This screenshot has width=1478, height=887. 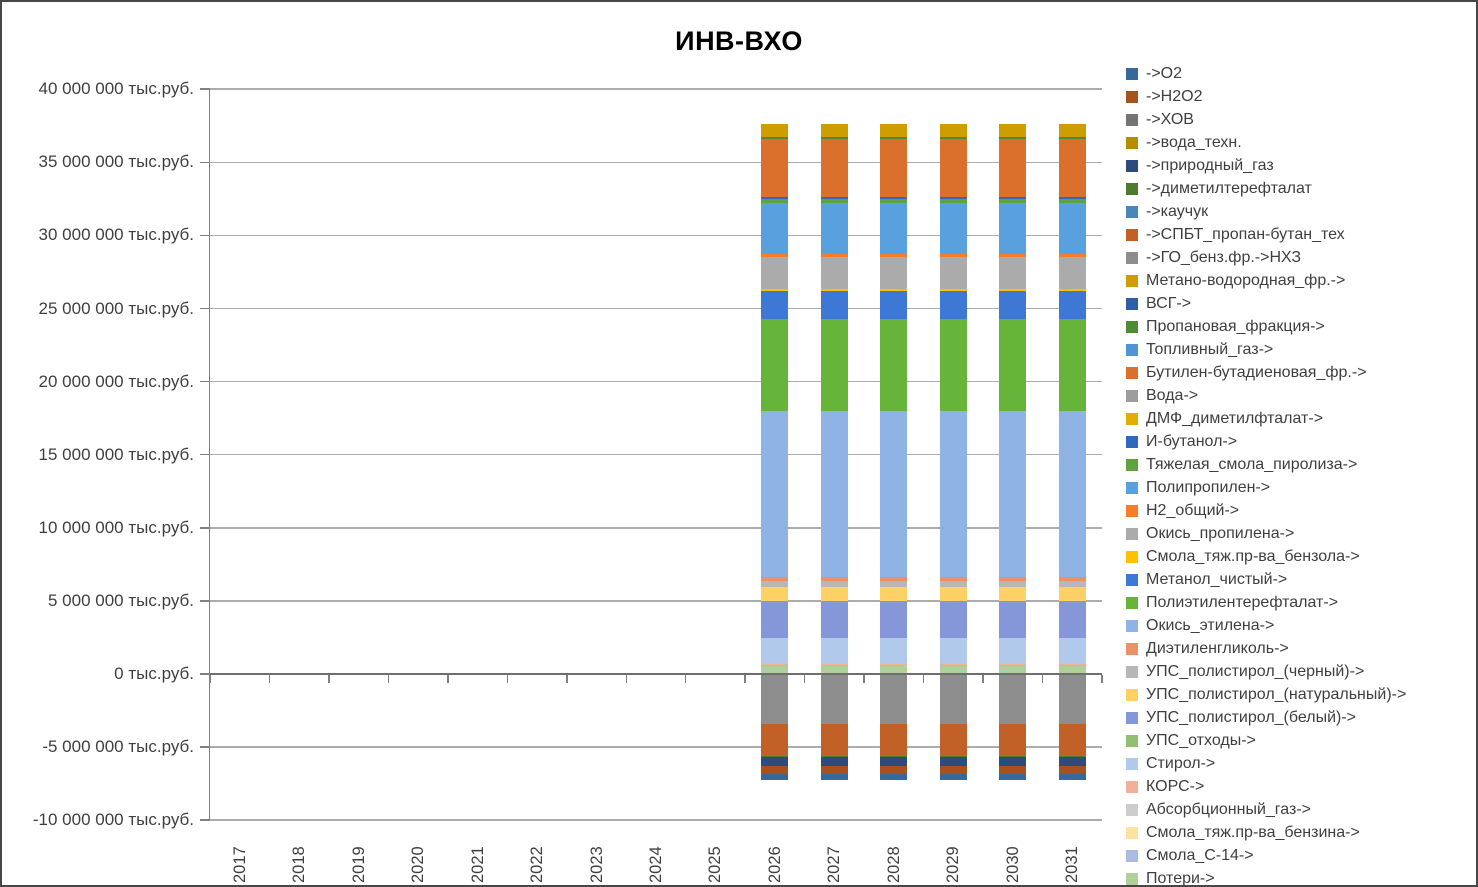 I want to click on legend-item: ->H2O2, so click(x=1266, y=96).